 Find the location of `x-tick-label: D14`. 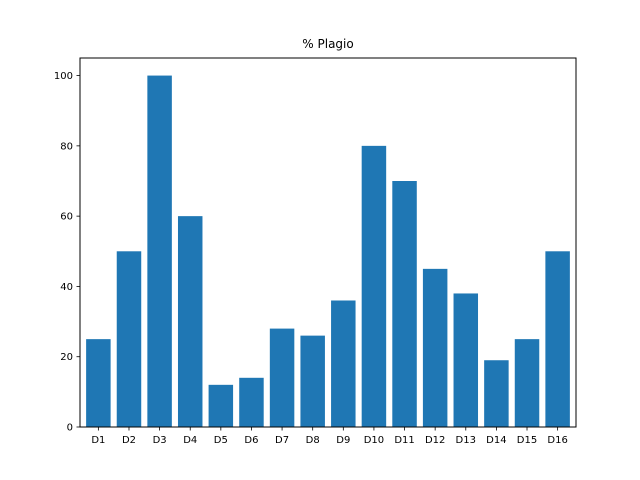

x-tick-label: D14 is located at coordinates (496, 440).